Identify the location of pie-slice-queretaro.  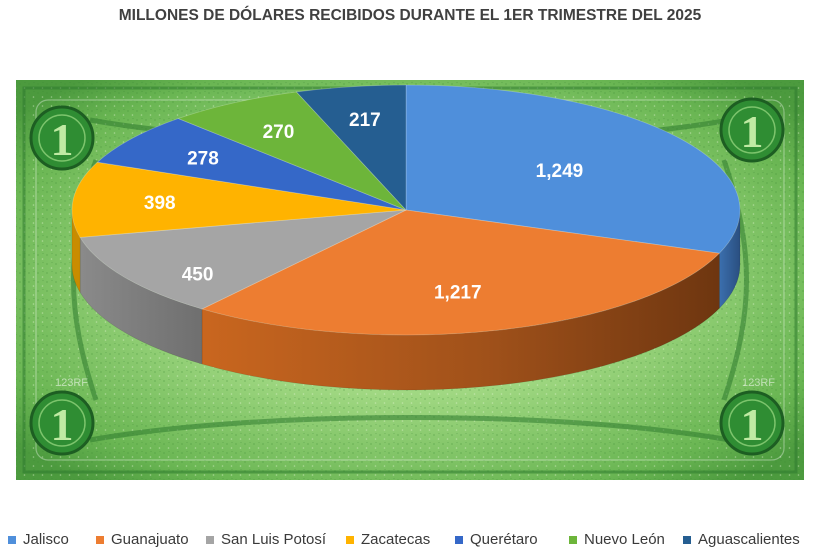
(251, 164).